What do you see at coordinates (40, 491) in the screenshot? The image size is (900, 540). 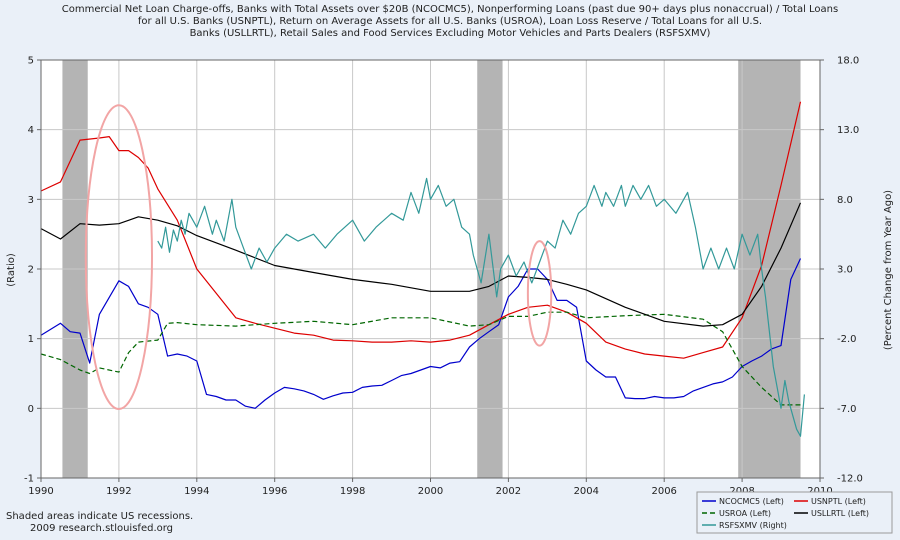 I see `x-tick-label-1990: 1990` at bounding box center [40, 491].